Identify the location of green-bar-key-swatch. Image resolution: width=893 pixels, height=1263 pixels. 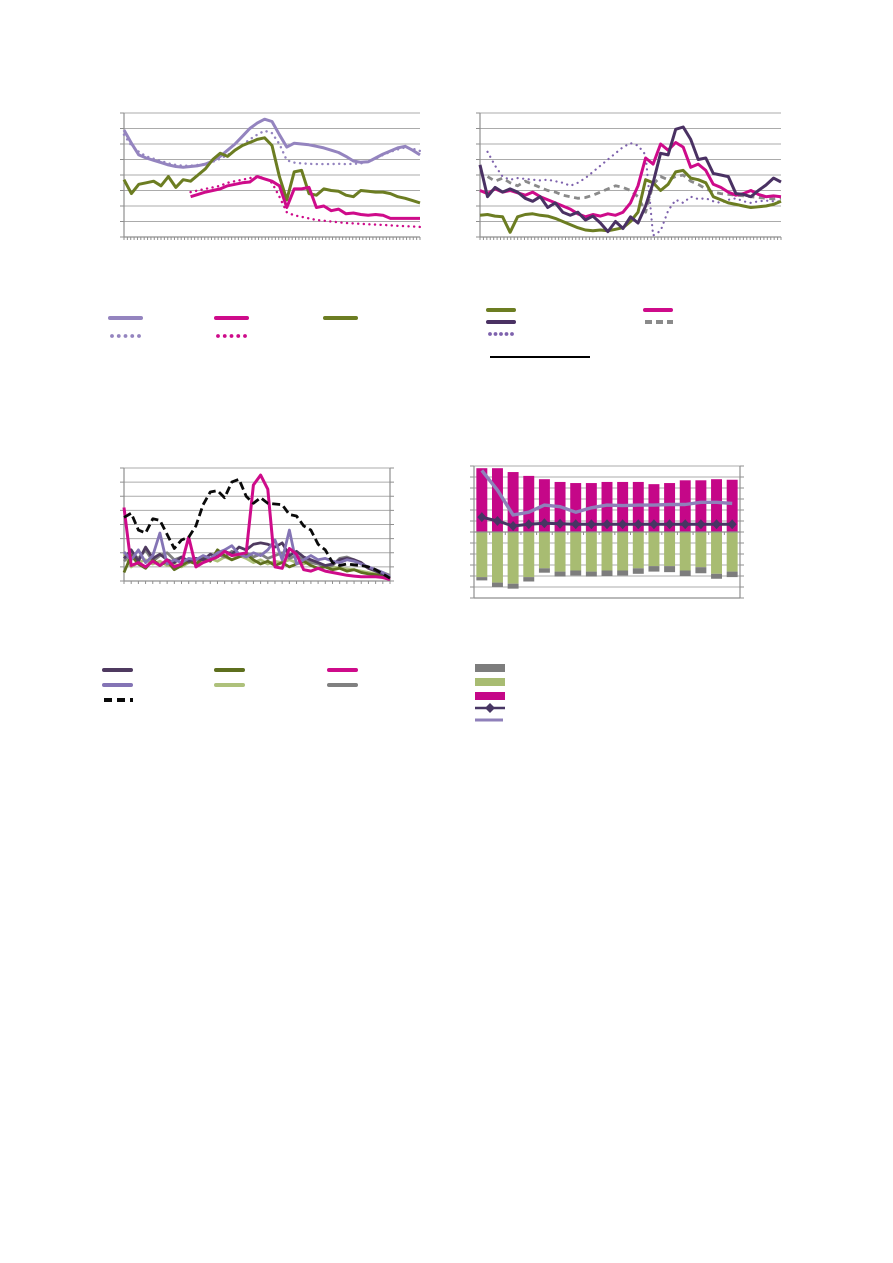
(490, 682).